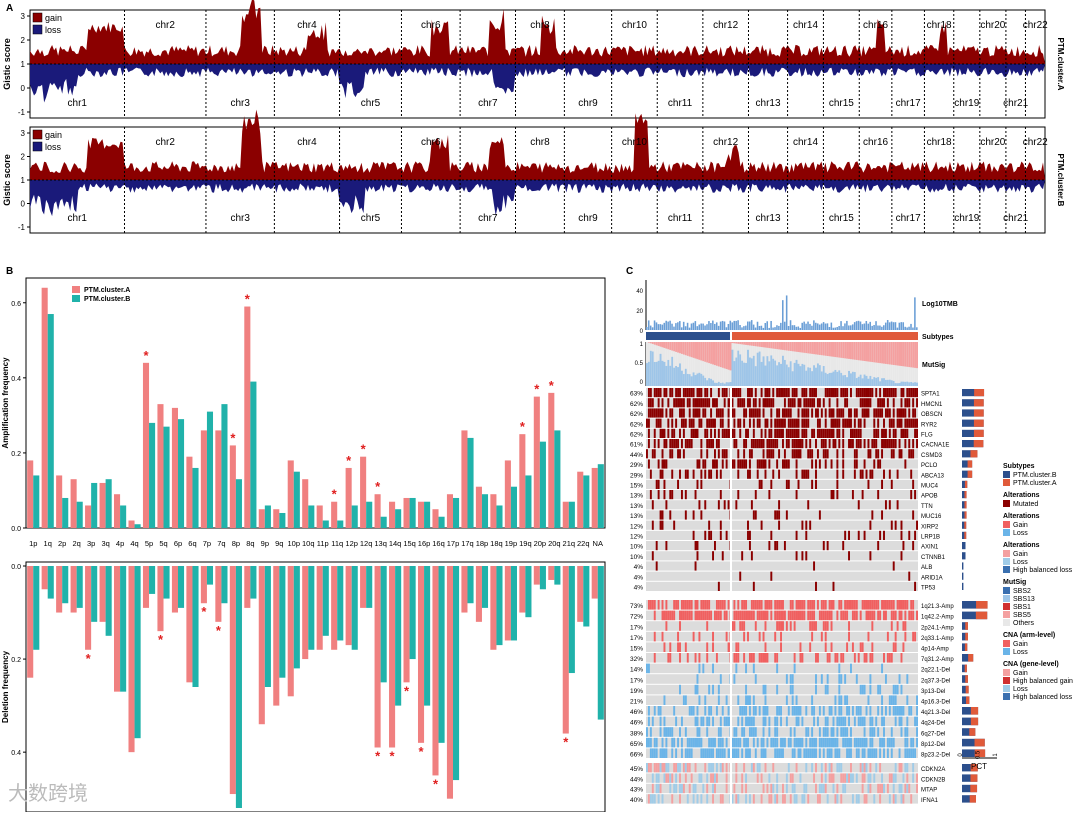 Image resolution: width=1080 pixels, height=817 pixels. Describe the element at coordinates (23, 88) in the screenshot. I see `y-tick-label: 0` at that location.